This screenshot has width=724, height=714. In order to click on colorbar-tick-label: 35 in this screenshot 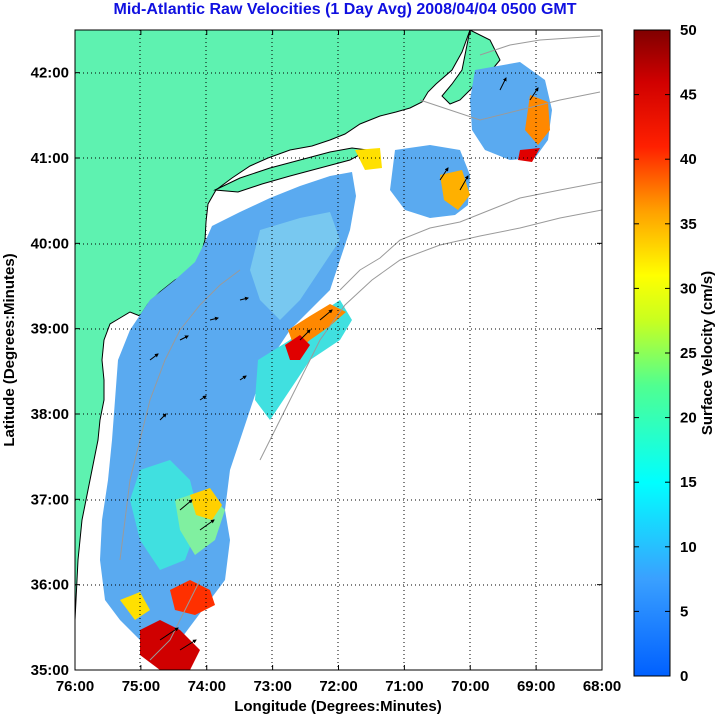, I will do `click(688, 224)`.